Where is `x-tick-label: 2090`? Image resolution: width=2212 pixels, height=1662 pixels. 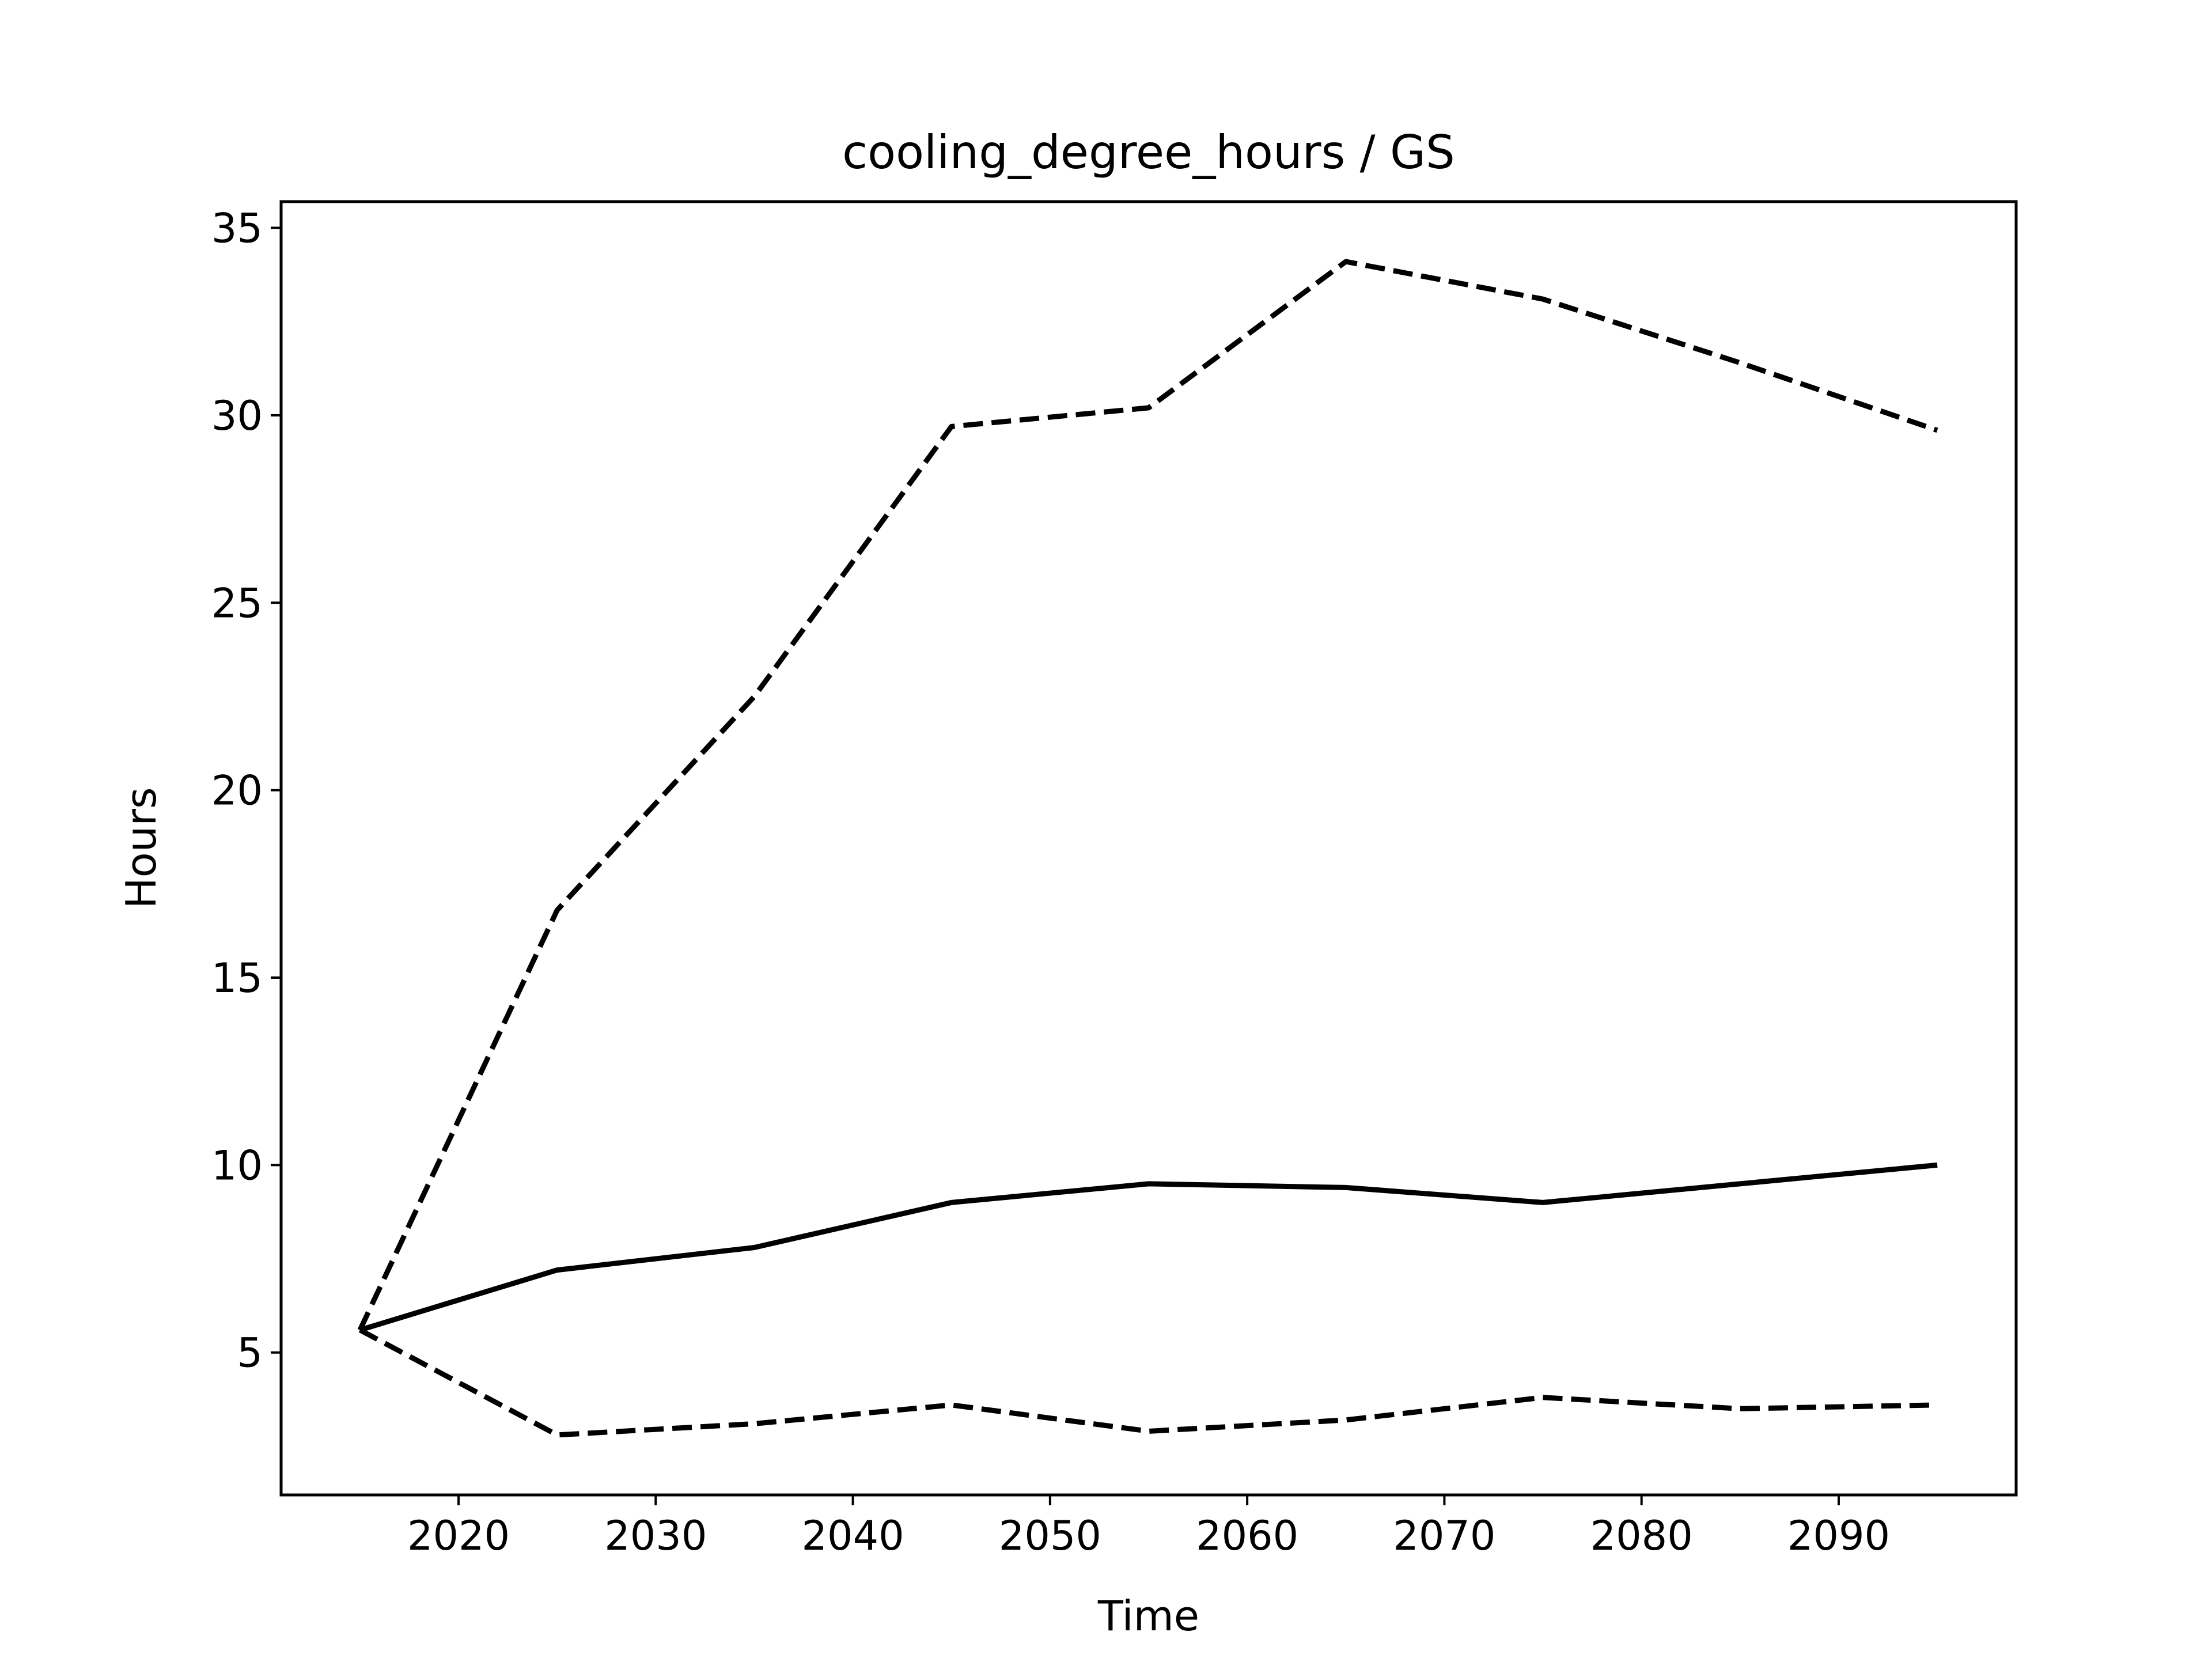 x-tick-label: 2090 is located at coordinates (1838, 1535).